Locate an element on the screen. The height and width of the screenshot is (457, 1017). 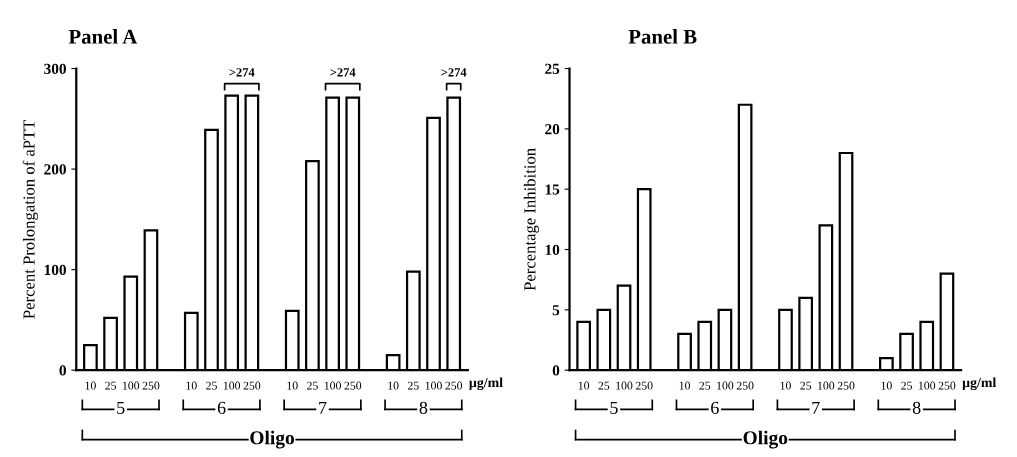
y-tick-label: 5 is located at coordinates (556, 310).